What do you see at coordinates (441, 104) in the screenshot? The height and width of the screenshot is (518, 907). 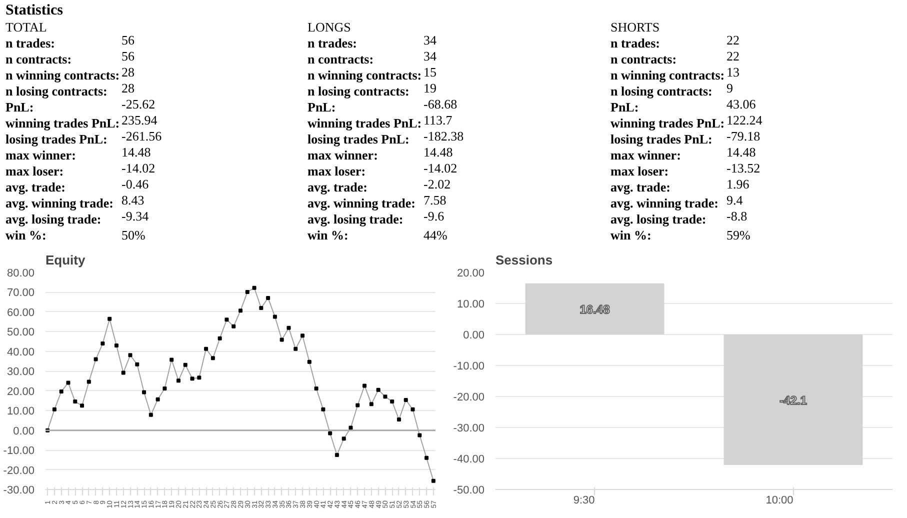 I see `text: -68.68` at bounding box center [441, 104].